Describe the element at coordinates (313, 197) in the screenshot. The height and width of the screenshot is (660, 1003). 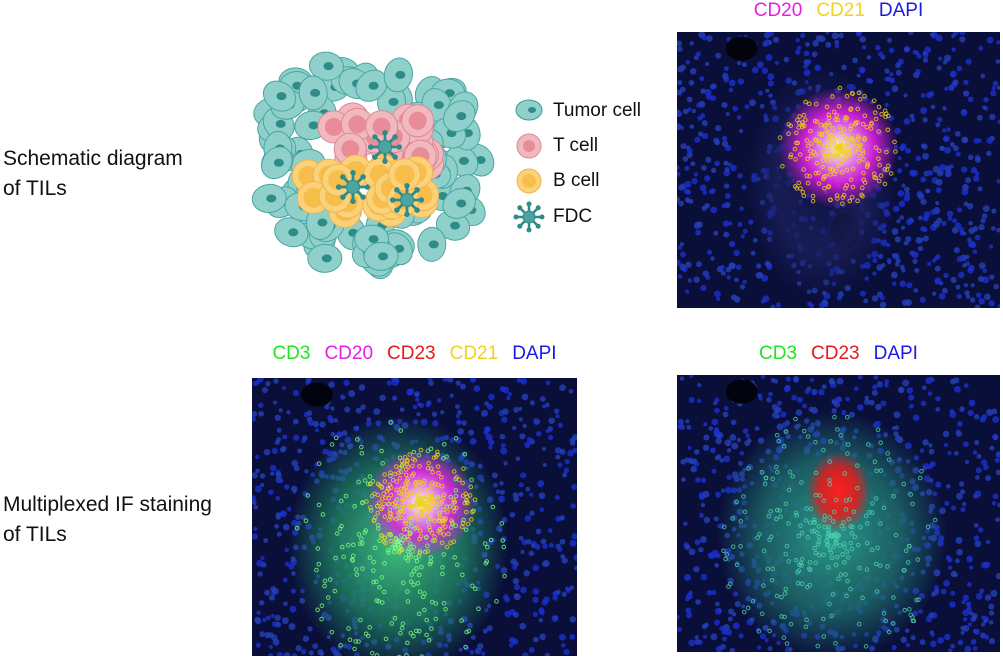
I see `b-nucleus` at that location.